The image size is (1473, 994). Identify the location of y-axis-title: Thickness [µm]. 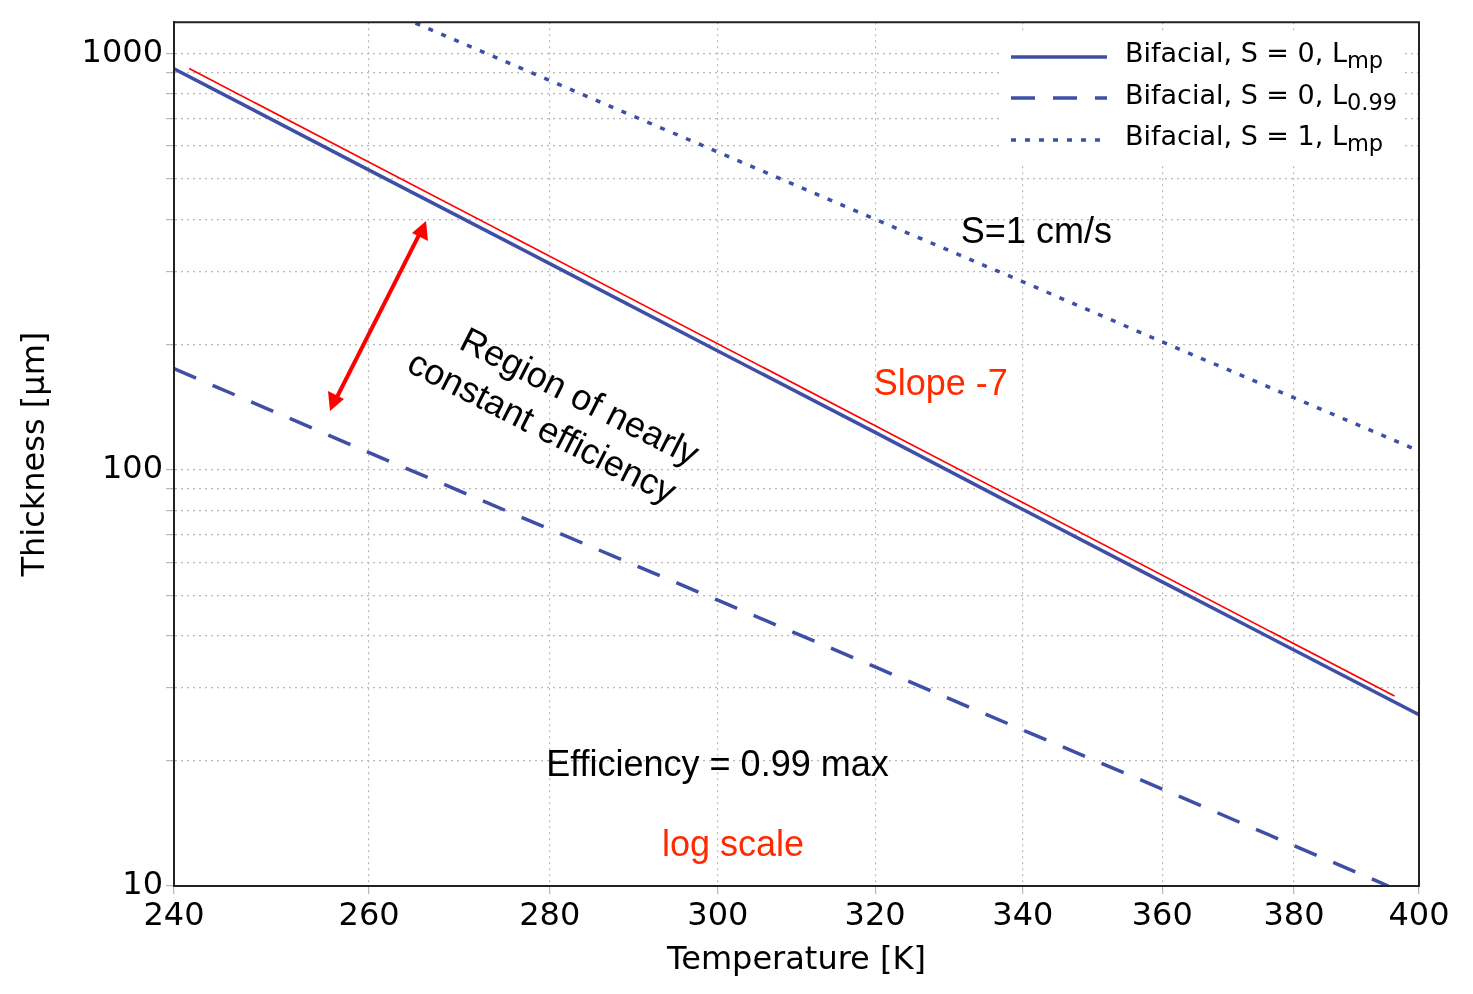
(32, 454).